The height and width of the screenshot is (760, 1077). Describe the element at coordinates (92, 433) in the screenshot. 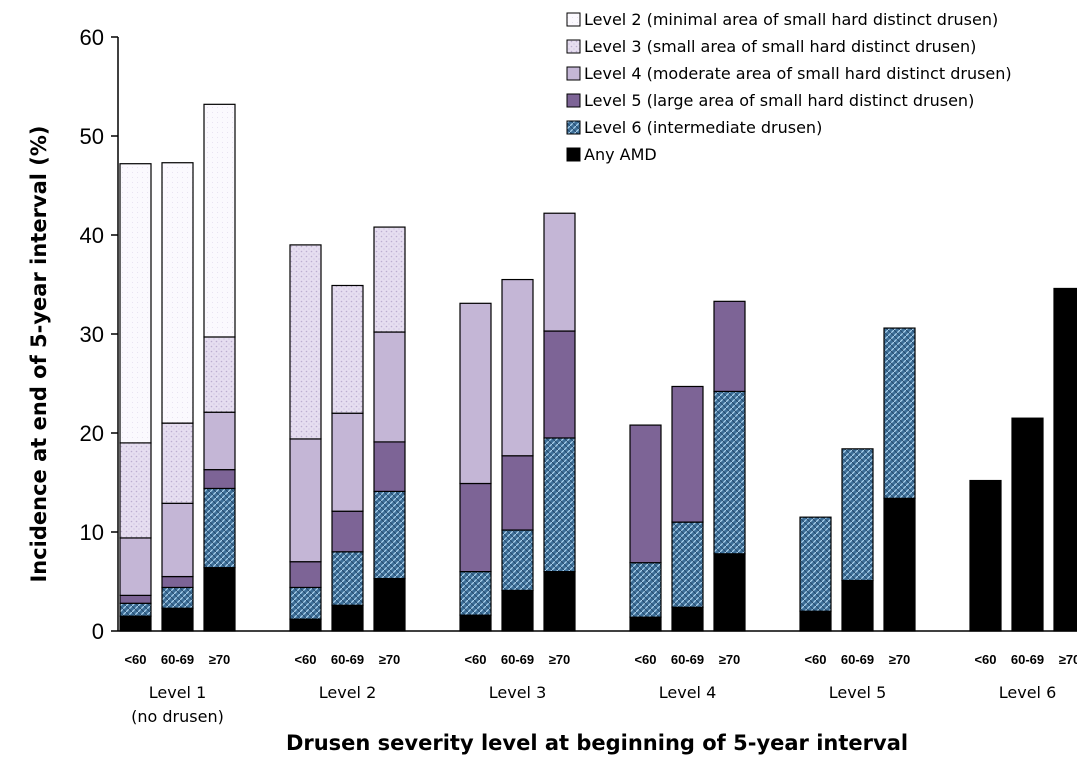

I see `y-tick-label: 20` at that location.